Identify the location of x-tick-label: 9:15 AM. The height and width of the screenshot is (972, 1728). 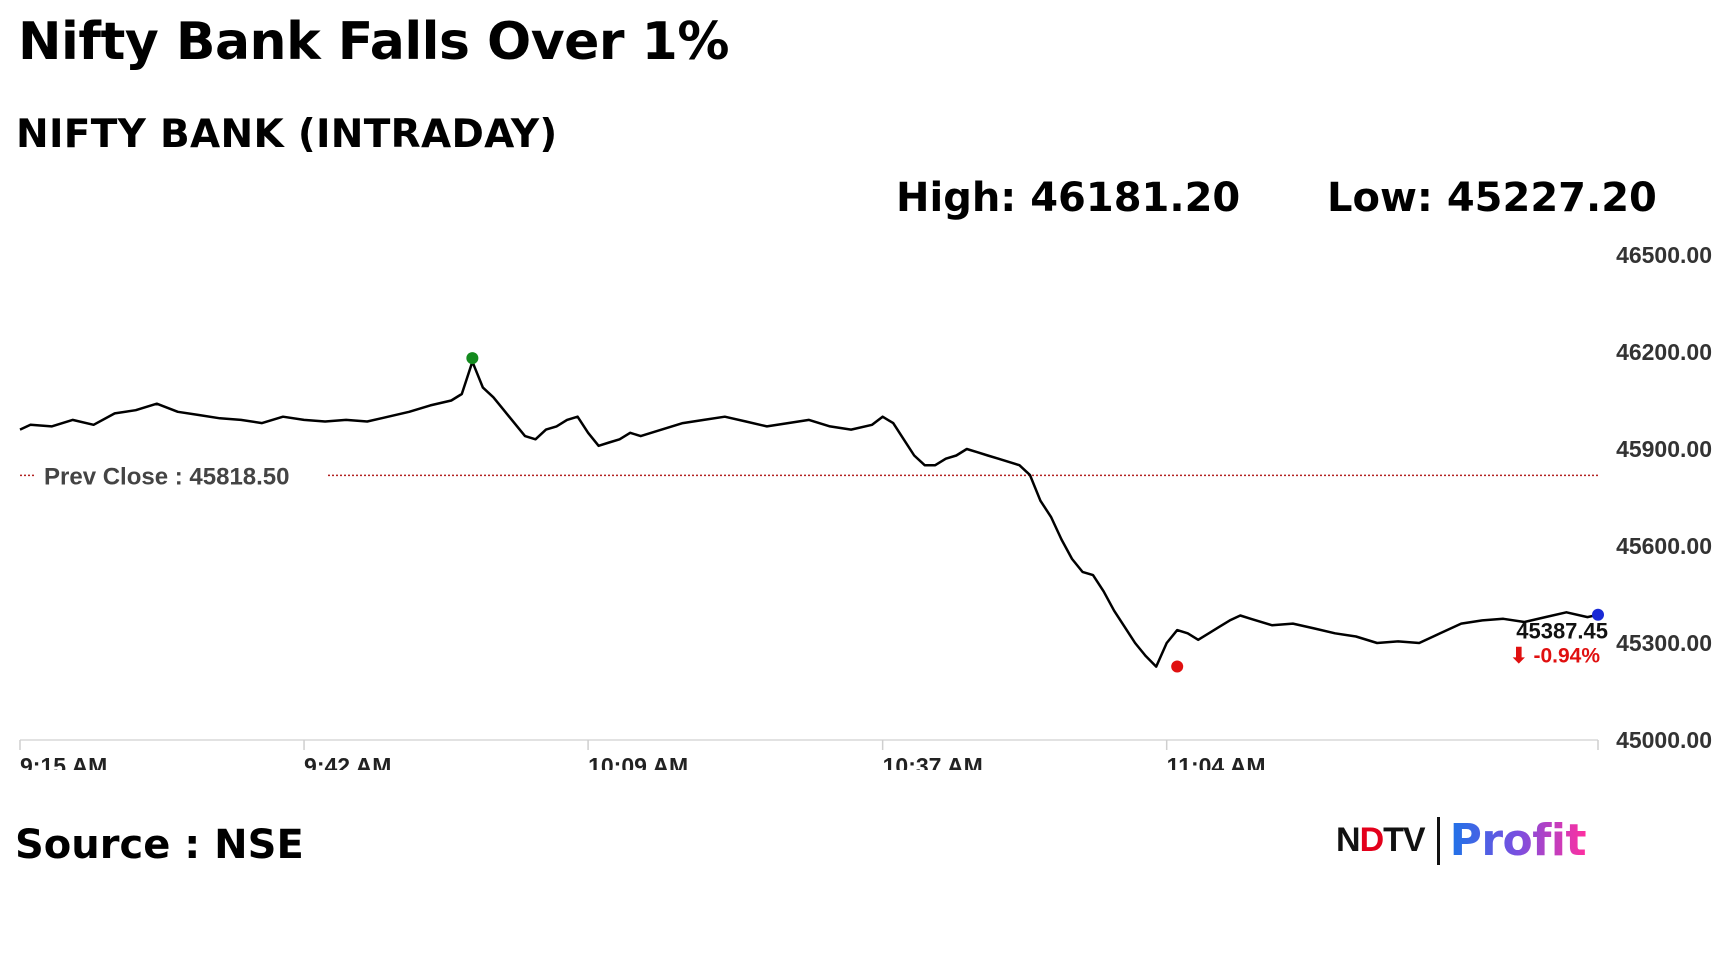
(63, 761).